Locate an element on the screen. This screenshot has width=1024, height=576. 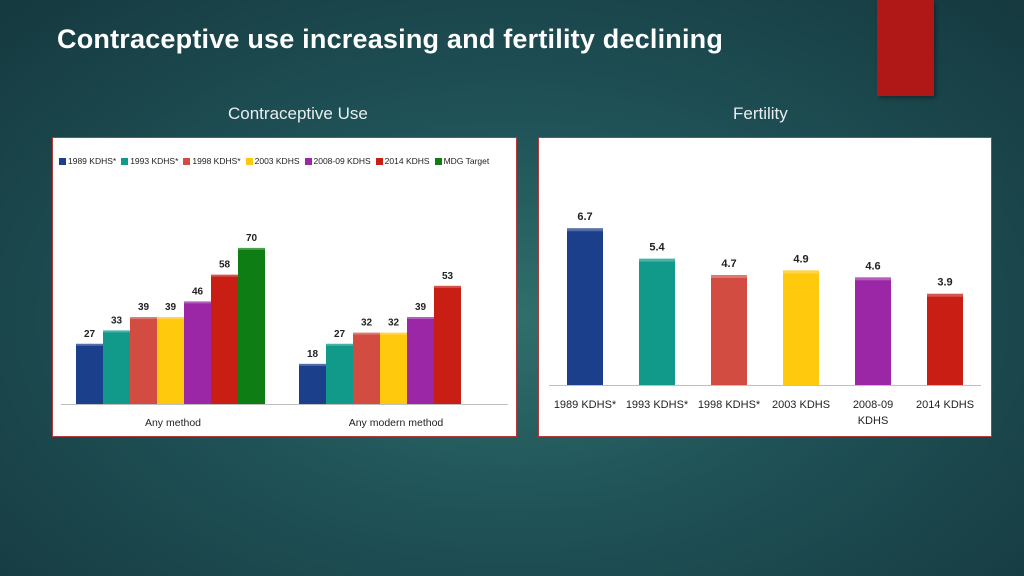
data-label: 58 is located at coordinates (225, 265).